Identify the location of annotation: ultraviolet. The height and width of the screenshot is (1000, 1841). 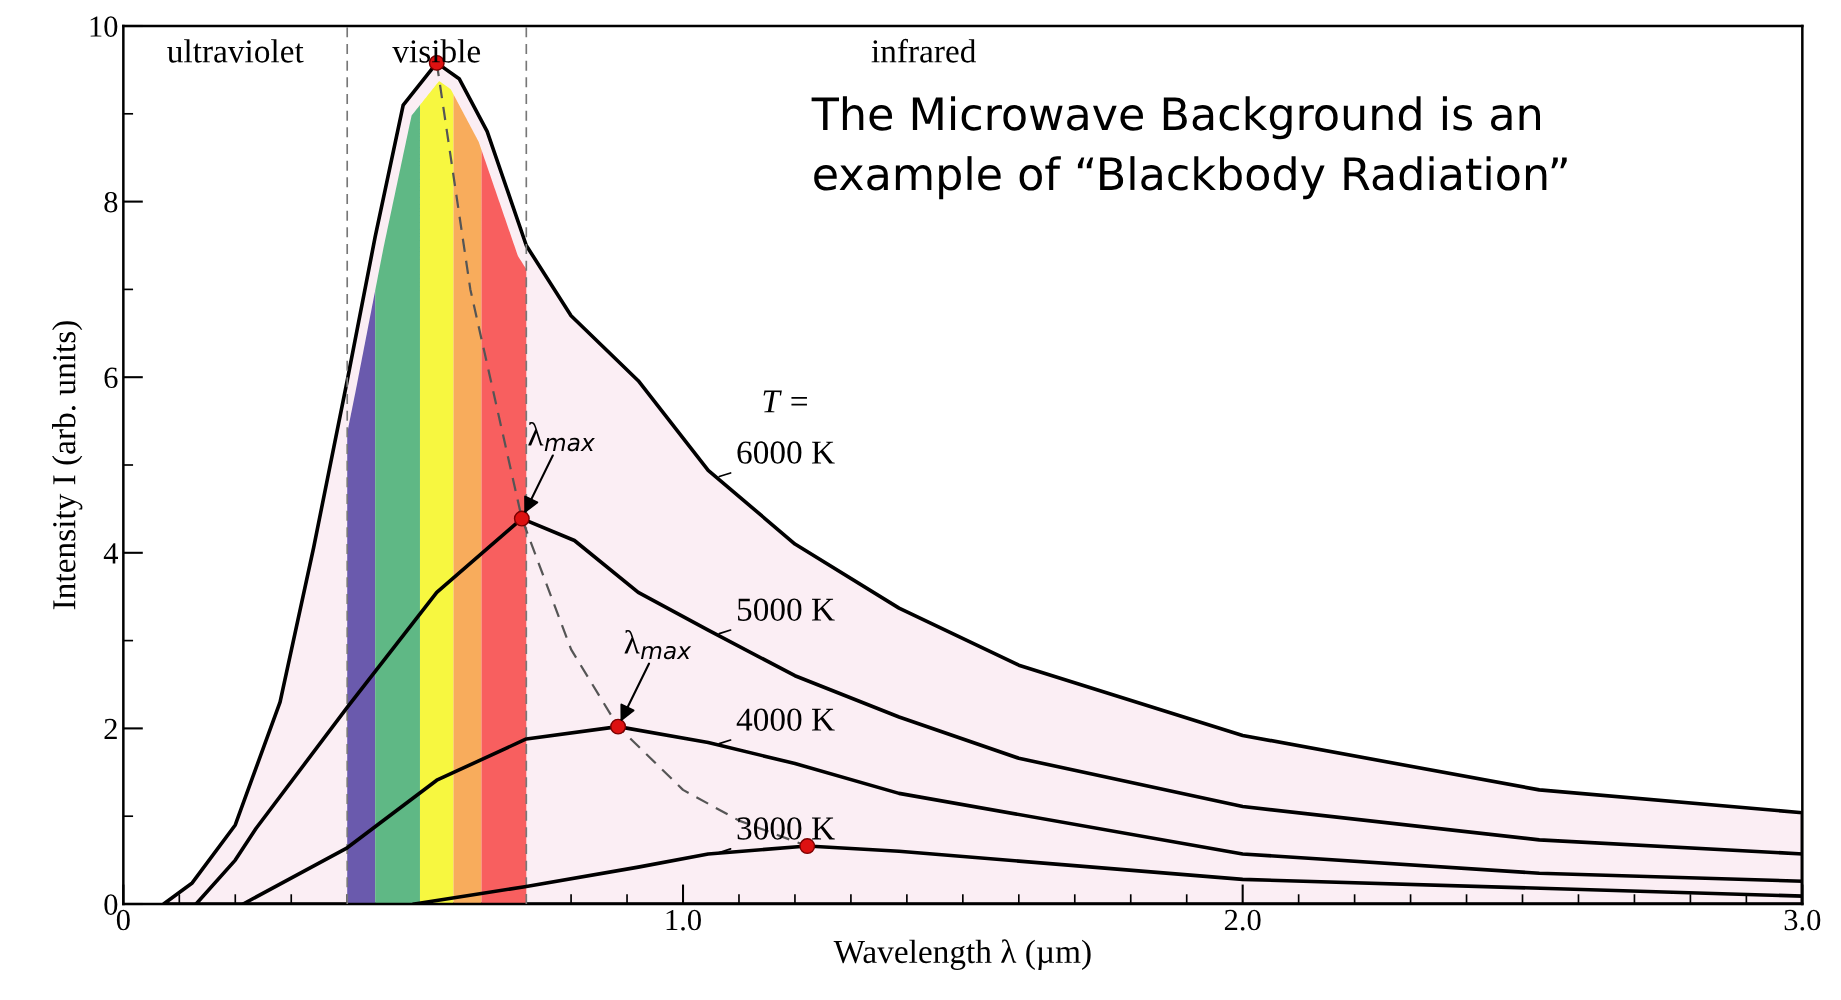
(235, 51).